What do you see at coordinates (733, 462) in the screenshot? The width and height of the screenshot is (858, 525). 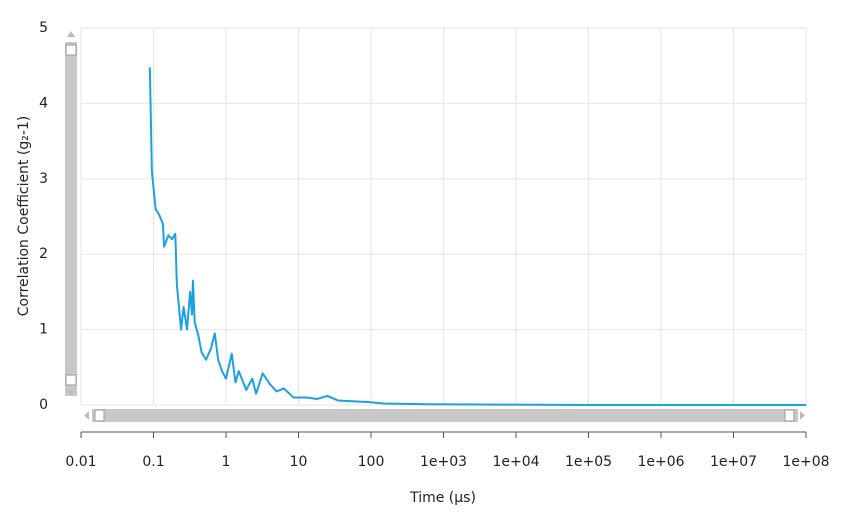 I see `x-tick-label: 1e+07` at bounding box center [733, 462].